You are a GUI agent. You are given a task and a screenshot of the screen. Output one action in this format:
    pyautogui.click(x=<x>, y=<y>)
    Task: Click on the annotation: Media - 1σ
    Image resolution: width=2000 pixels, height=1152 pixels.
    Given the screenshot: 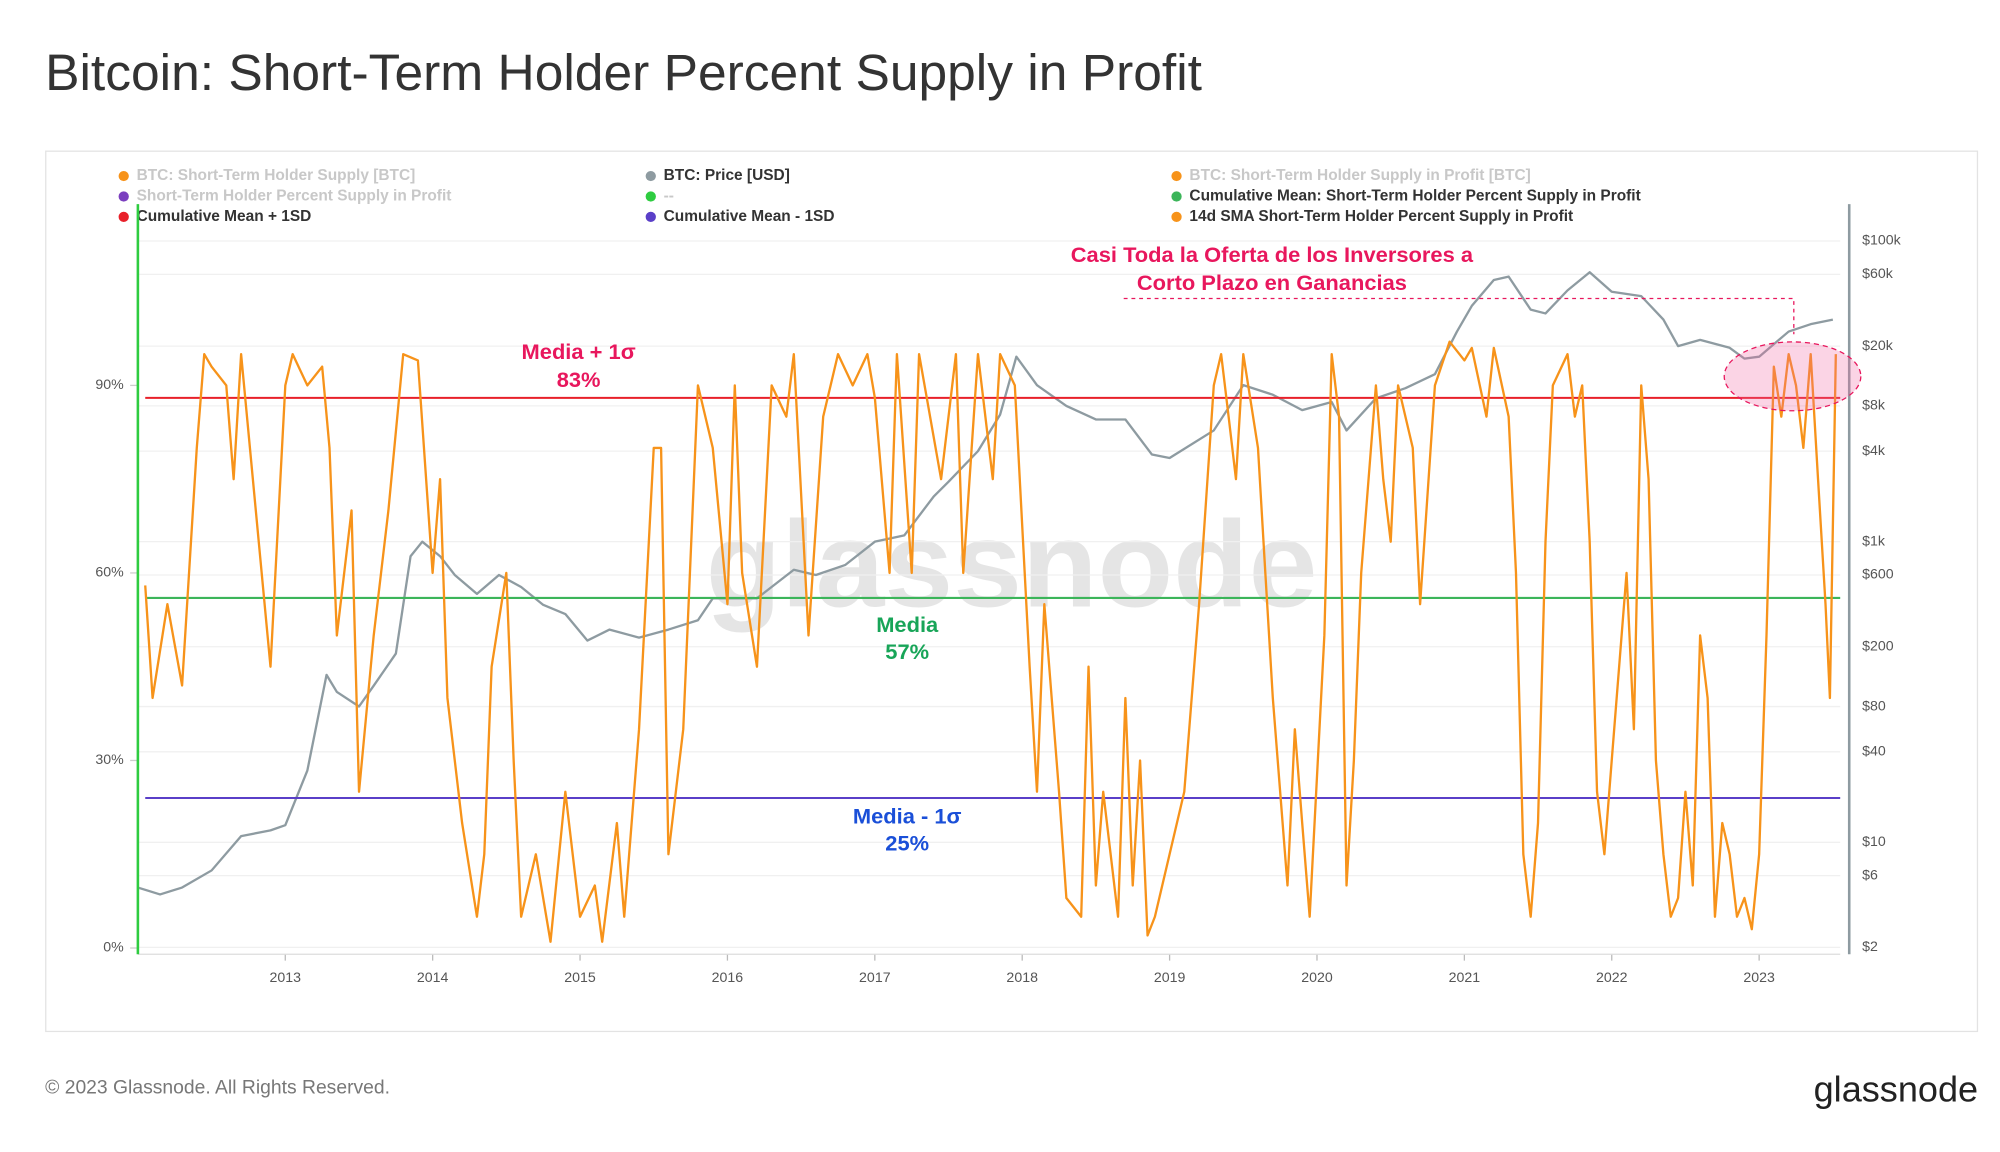 What is the action you would take?
    pyautogui.click(x=907, y=816)
    